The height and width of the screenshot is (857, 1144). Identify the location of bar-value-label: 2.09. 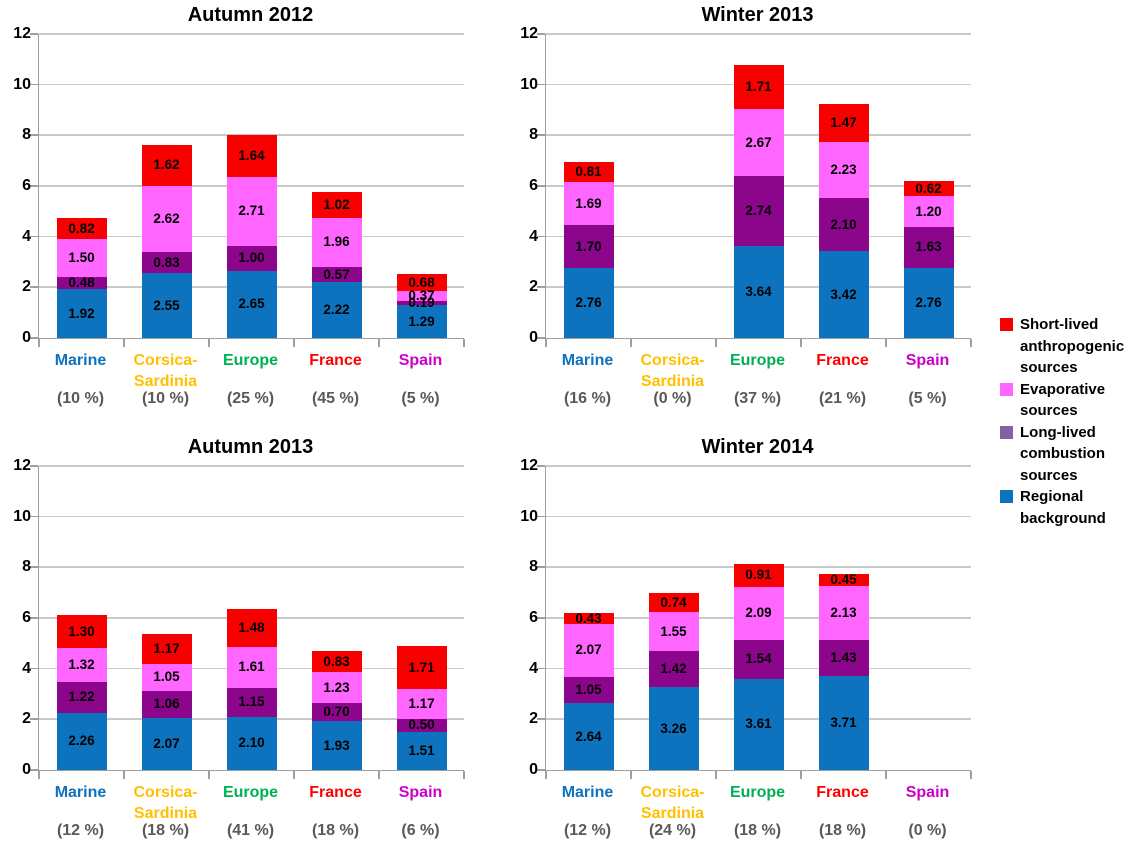
(758, 613).